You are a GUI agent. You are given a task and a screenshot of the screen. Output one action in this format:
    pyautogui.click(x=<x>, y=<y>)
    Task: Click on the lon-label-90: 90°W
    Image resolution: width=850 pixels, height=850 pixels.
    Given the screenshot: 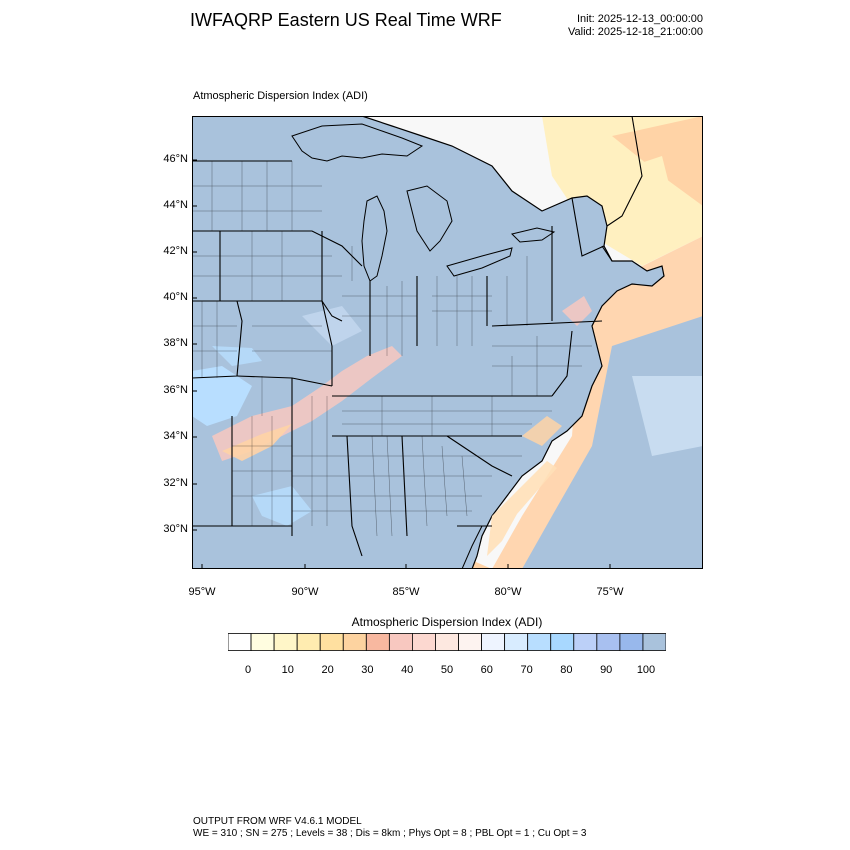 What is the action you would take?
    pyautogui.click(x=305, y=592)
    